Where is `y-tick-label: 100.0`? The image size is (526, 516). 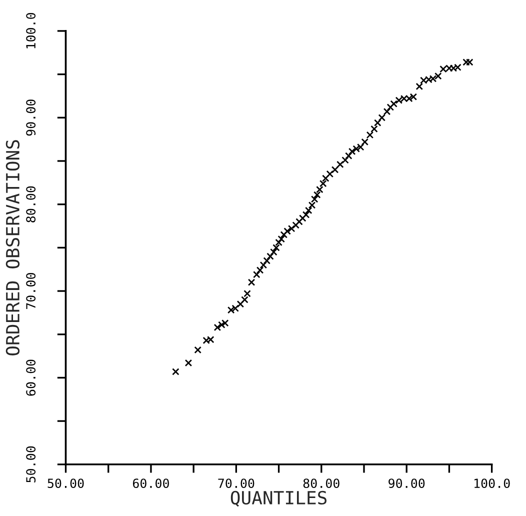 y-tick-label: 100.0 is located at coordinates (31, 30).